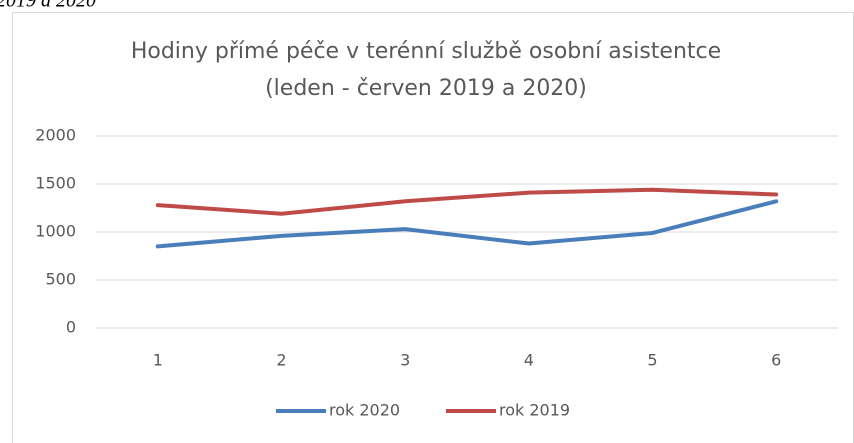  I want to click on y-tick-label: 0, so click(71, 327).